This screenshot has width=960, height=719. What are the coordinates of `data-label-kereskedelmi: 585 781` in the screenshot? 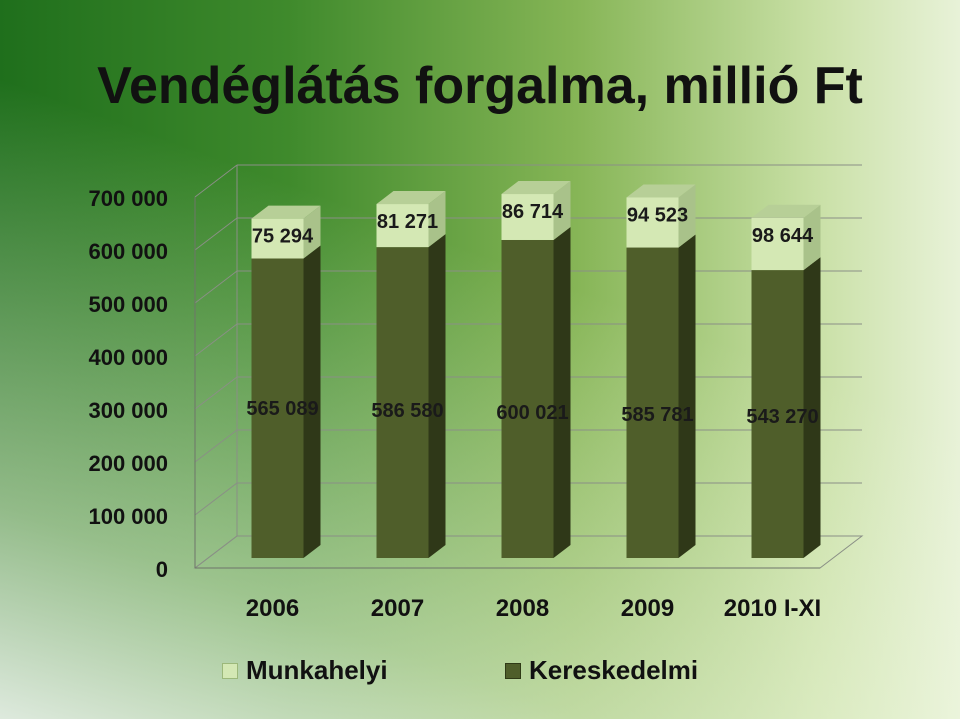 It's located at (657, 415).